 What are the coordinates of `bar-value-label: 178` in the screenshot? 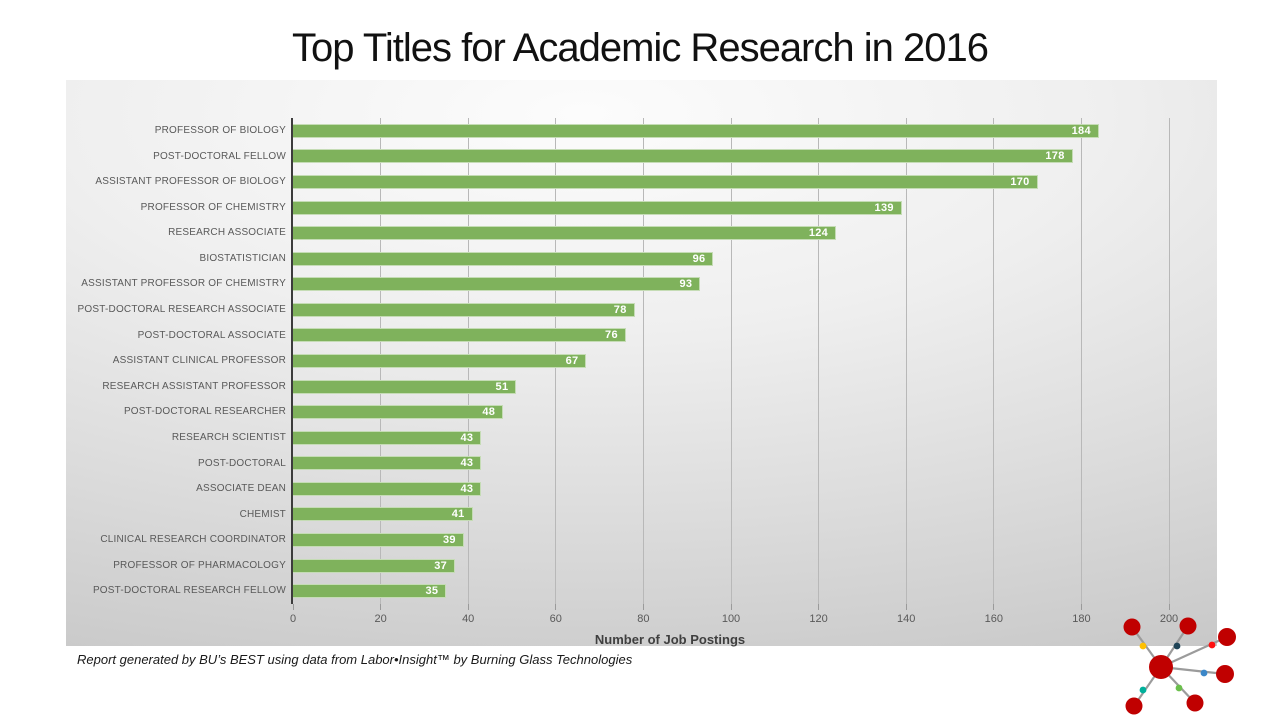 It's located at (1055, 156).